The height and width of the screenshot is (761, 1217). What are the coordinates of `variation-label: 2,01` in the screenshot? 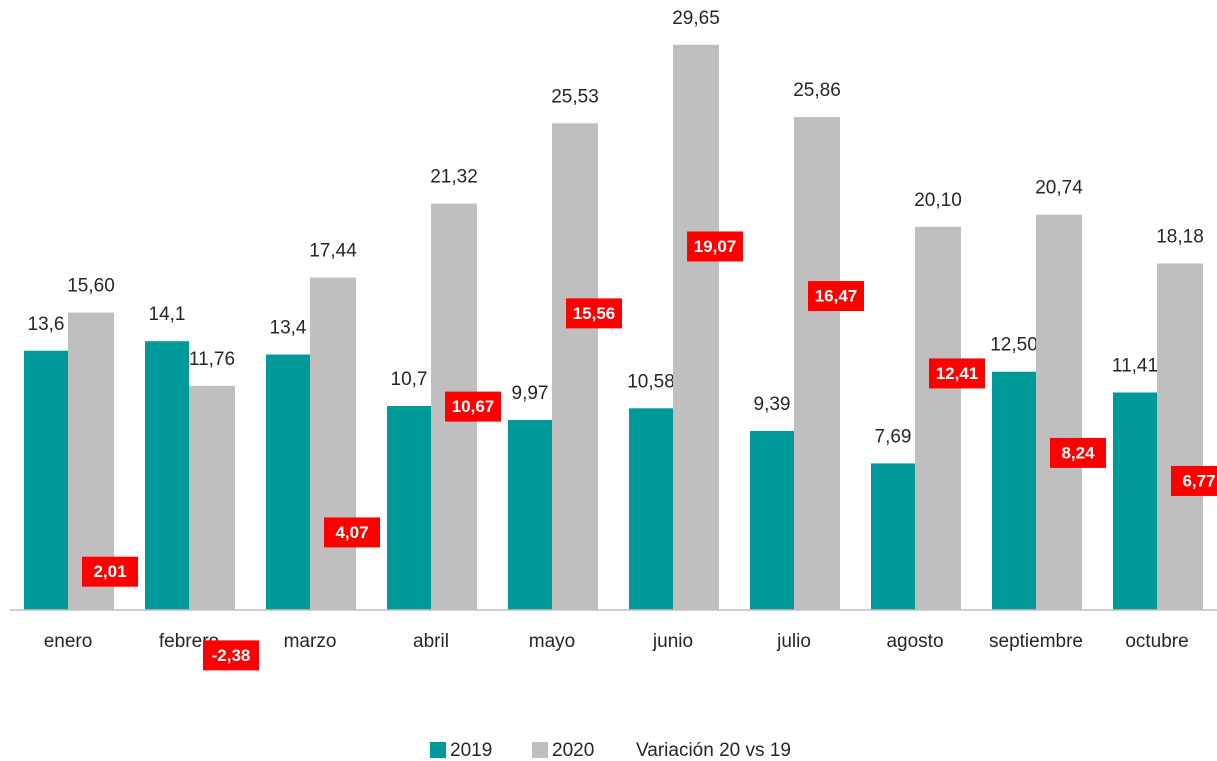 It's located at (109, 571).